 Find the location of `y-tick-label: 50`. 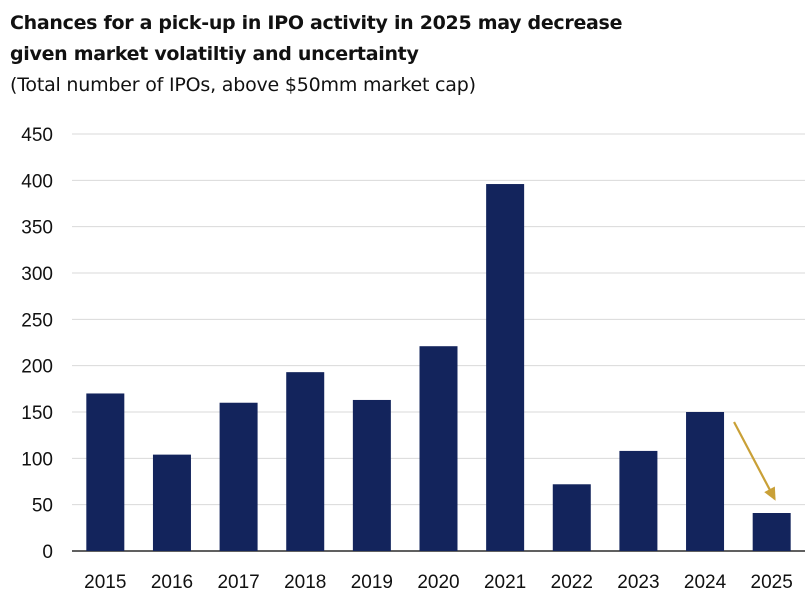

y-tick-label: 50 is located at coordinates (42, 506).